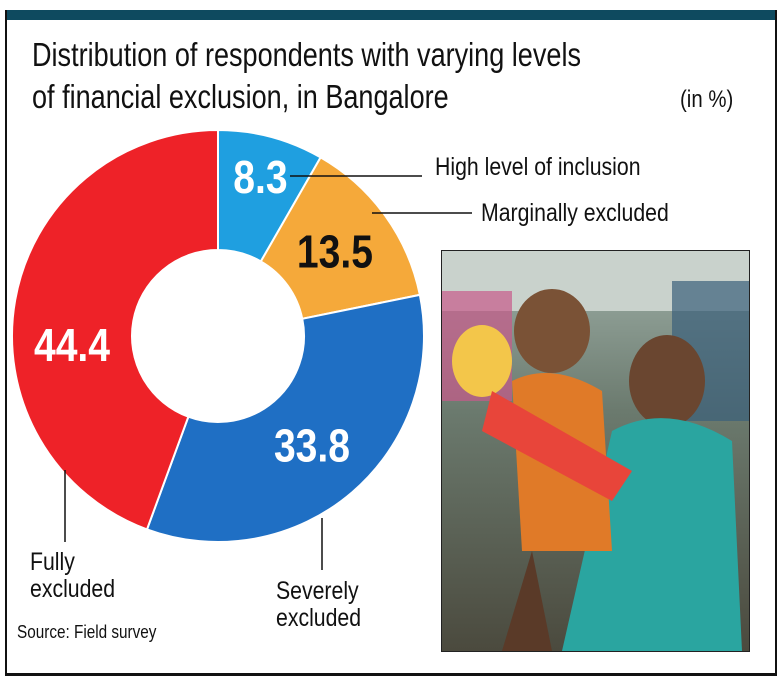 Image resolution: width=780 pixels, height=683 pixels. I want to click on value-label: 8.3, so click(260, 178).